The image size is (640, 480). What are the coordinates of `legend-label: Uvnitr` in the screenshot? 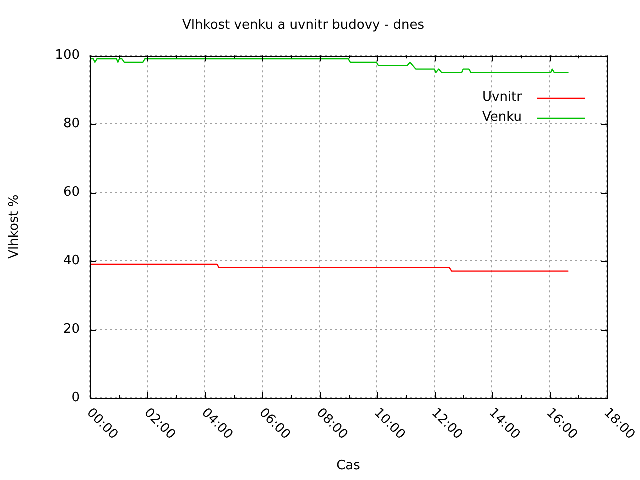 It's located at (502, 97).